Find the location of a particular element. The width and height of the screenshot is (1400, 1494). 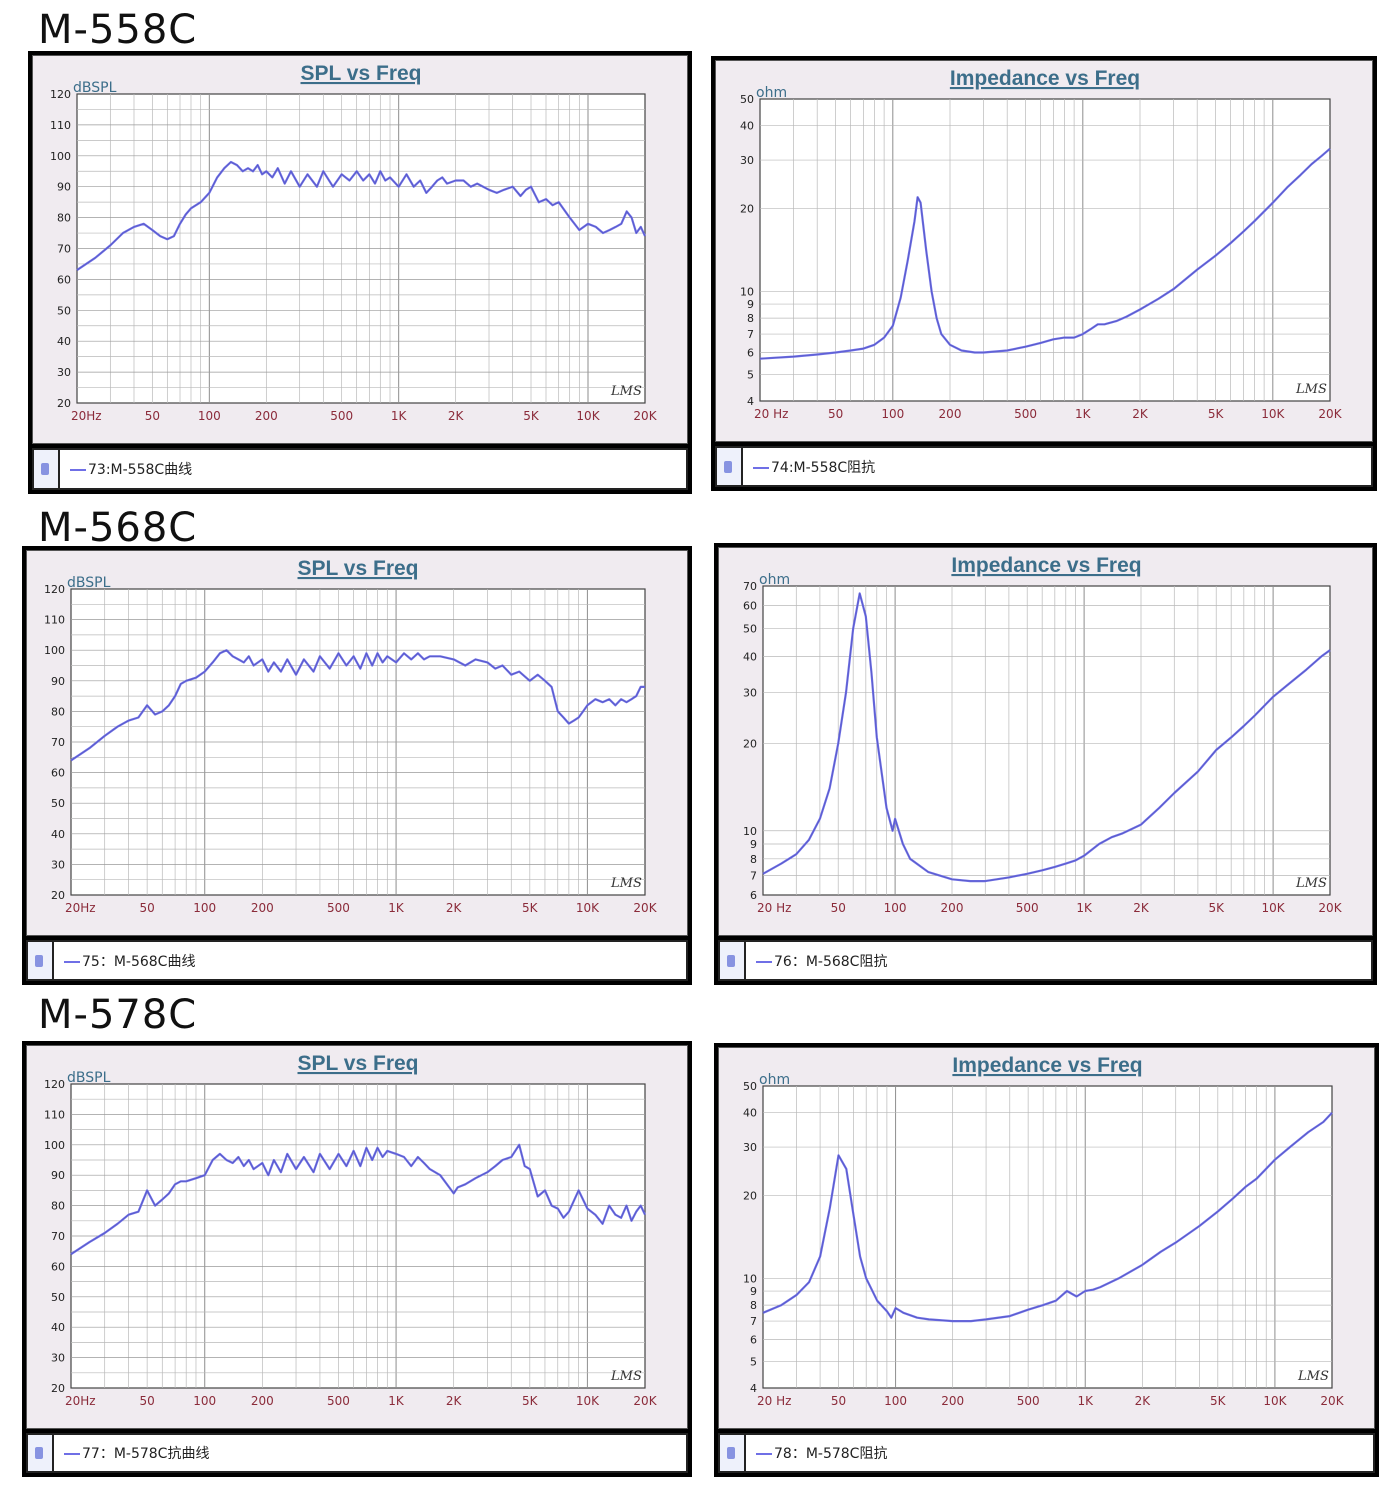

legend-item: 75：M-568C曲线 is located at coordinates (129, 961).